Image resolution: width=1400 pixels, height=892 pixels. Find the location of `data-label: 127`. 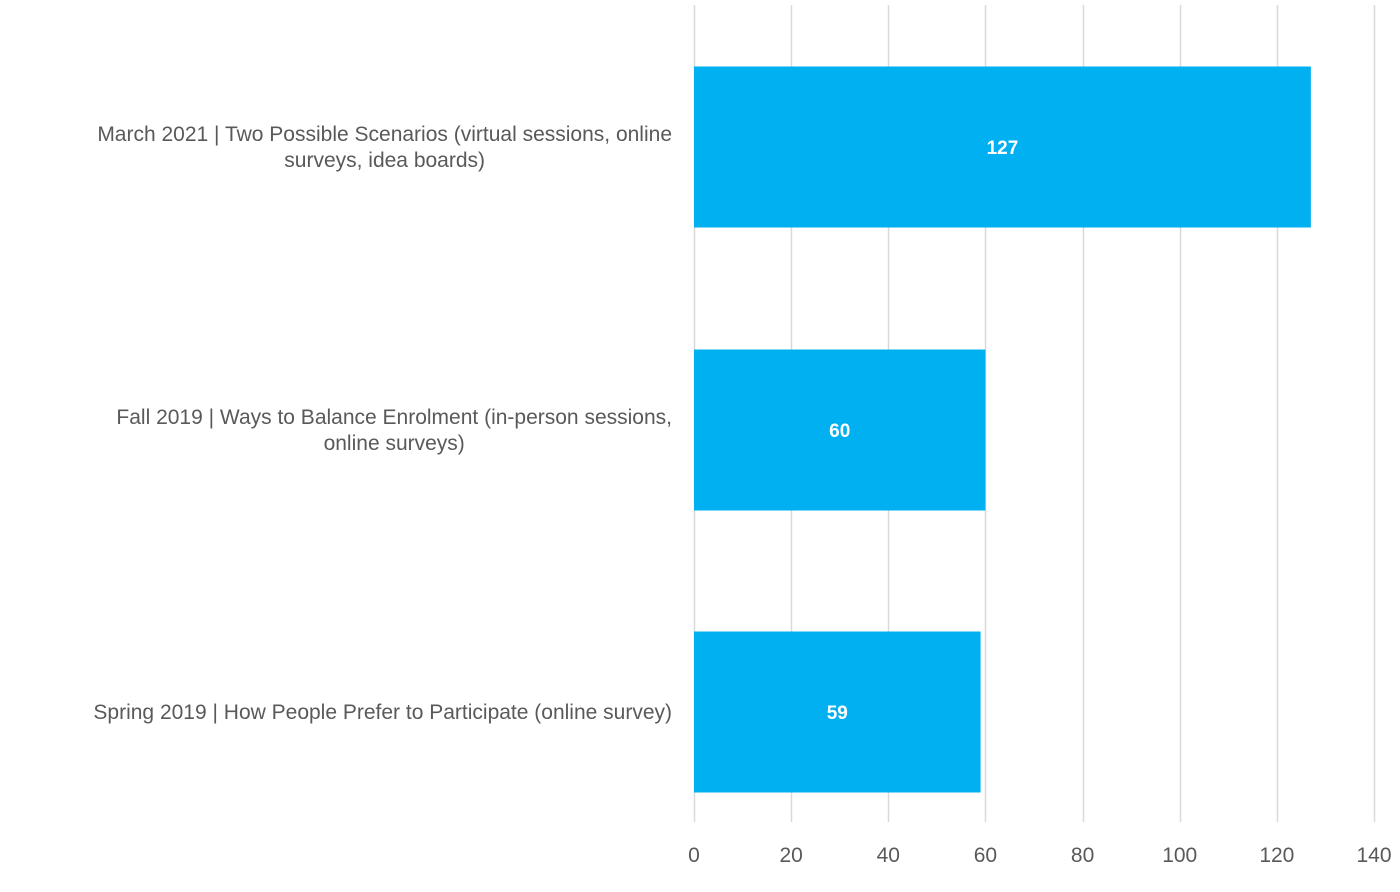

data-label: 127 is located at coordinates (1003, 148).